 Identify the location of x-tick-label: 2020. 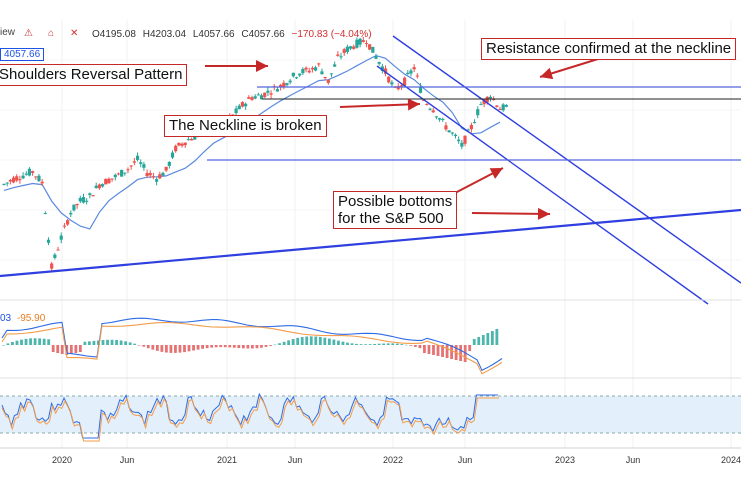
(62, 460).